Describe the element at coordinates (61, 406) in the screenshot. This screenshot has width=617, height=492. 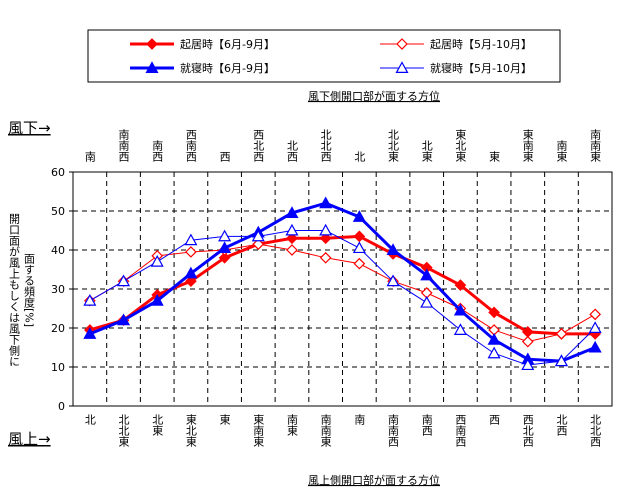
I see `y-tick-label: 0` at that location.